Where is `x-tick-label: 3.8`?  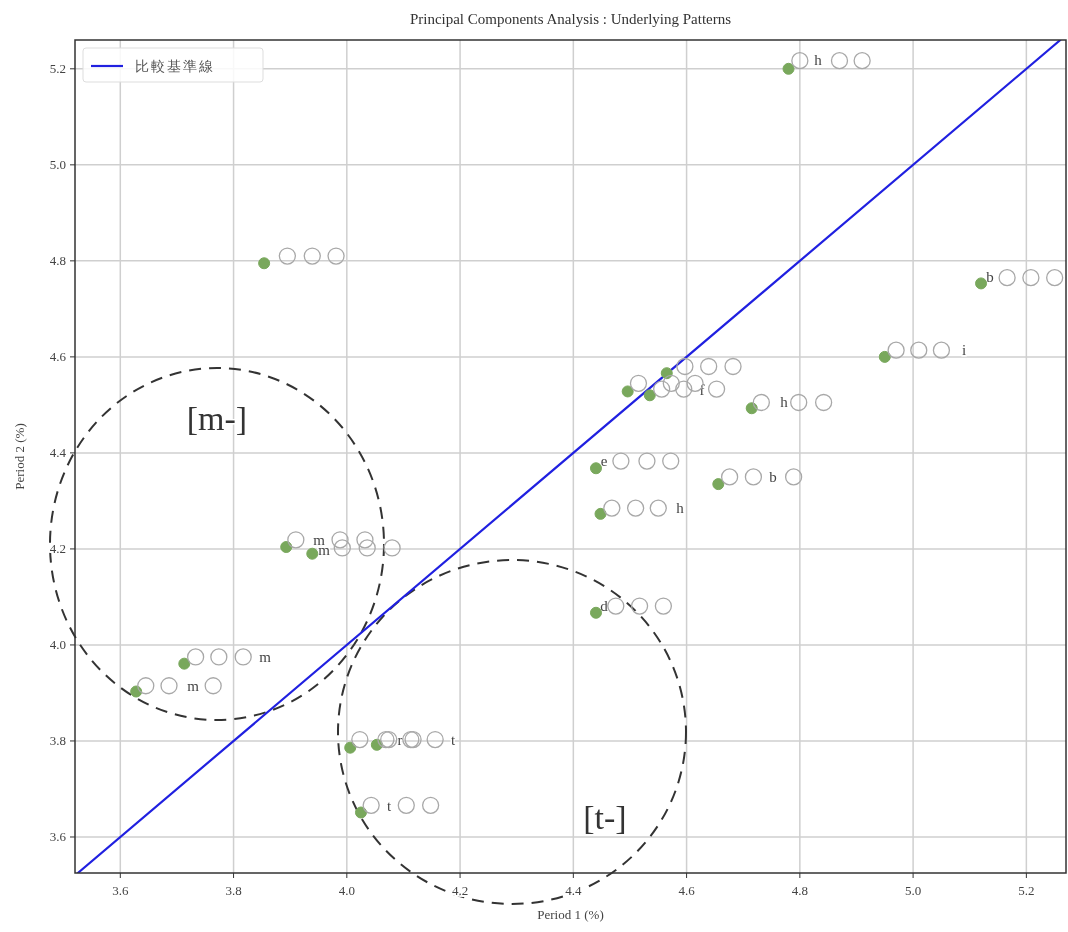 x-tick-label: 3.8 is located at coordinates (233, 890).